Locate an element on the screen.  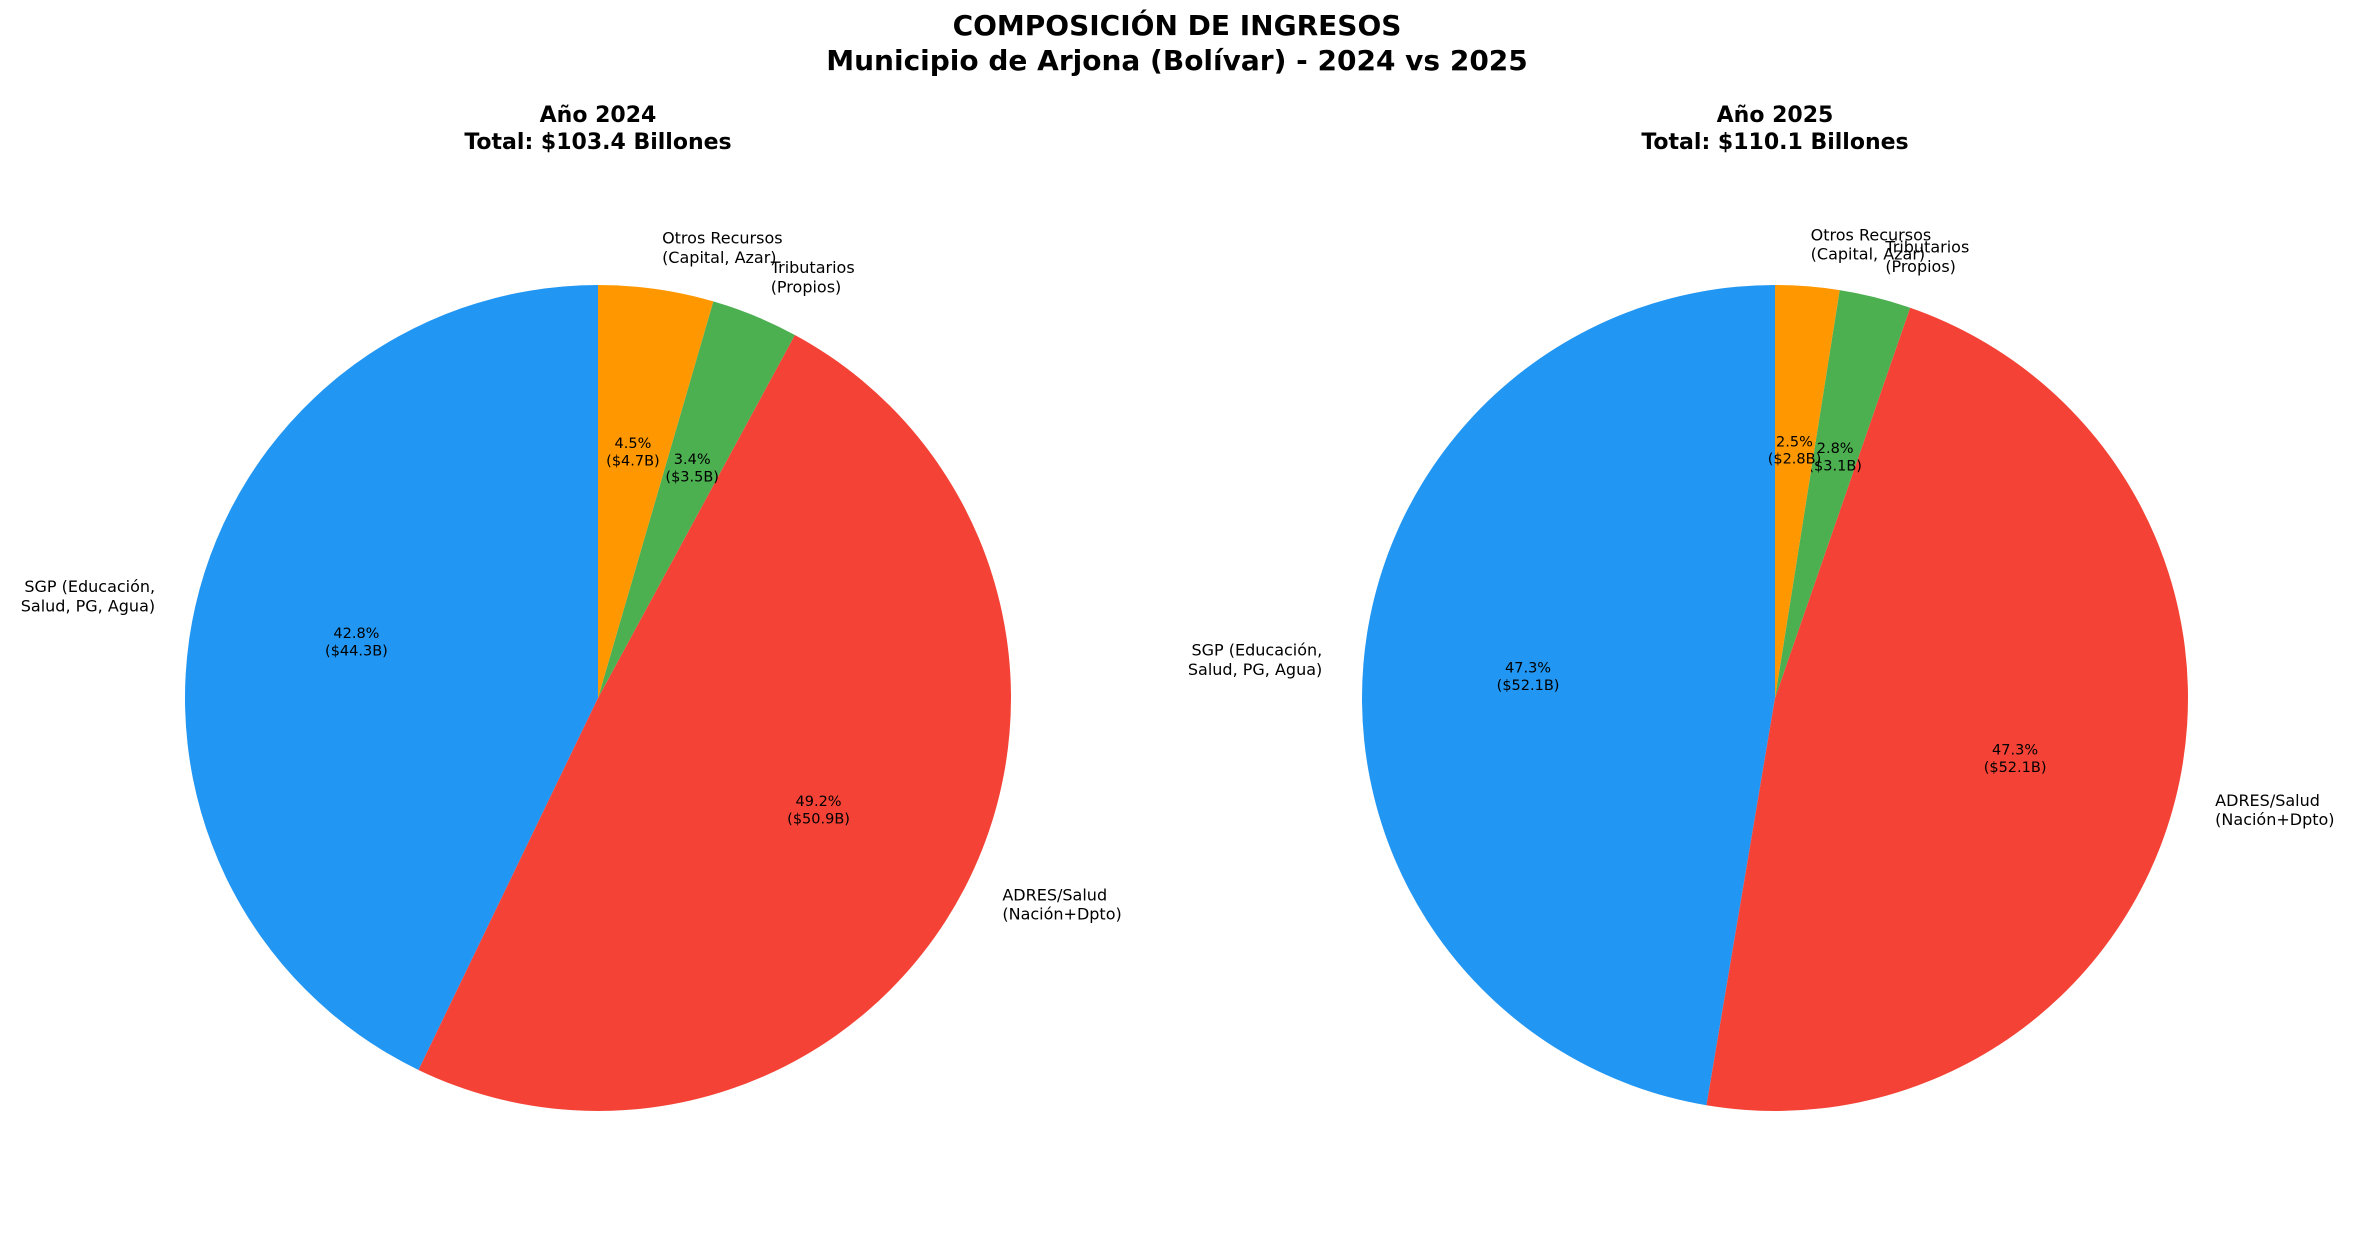
pct-label: 42.8% ($44.3B) is located at coordinates (356, 642).